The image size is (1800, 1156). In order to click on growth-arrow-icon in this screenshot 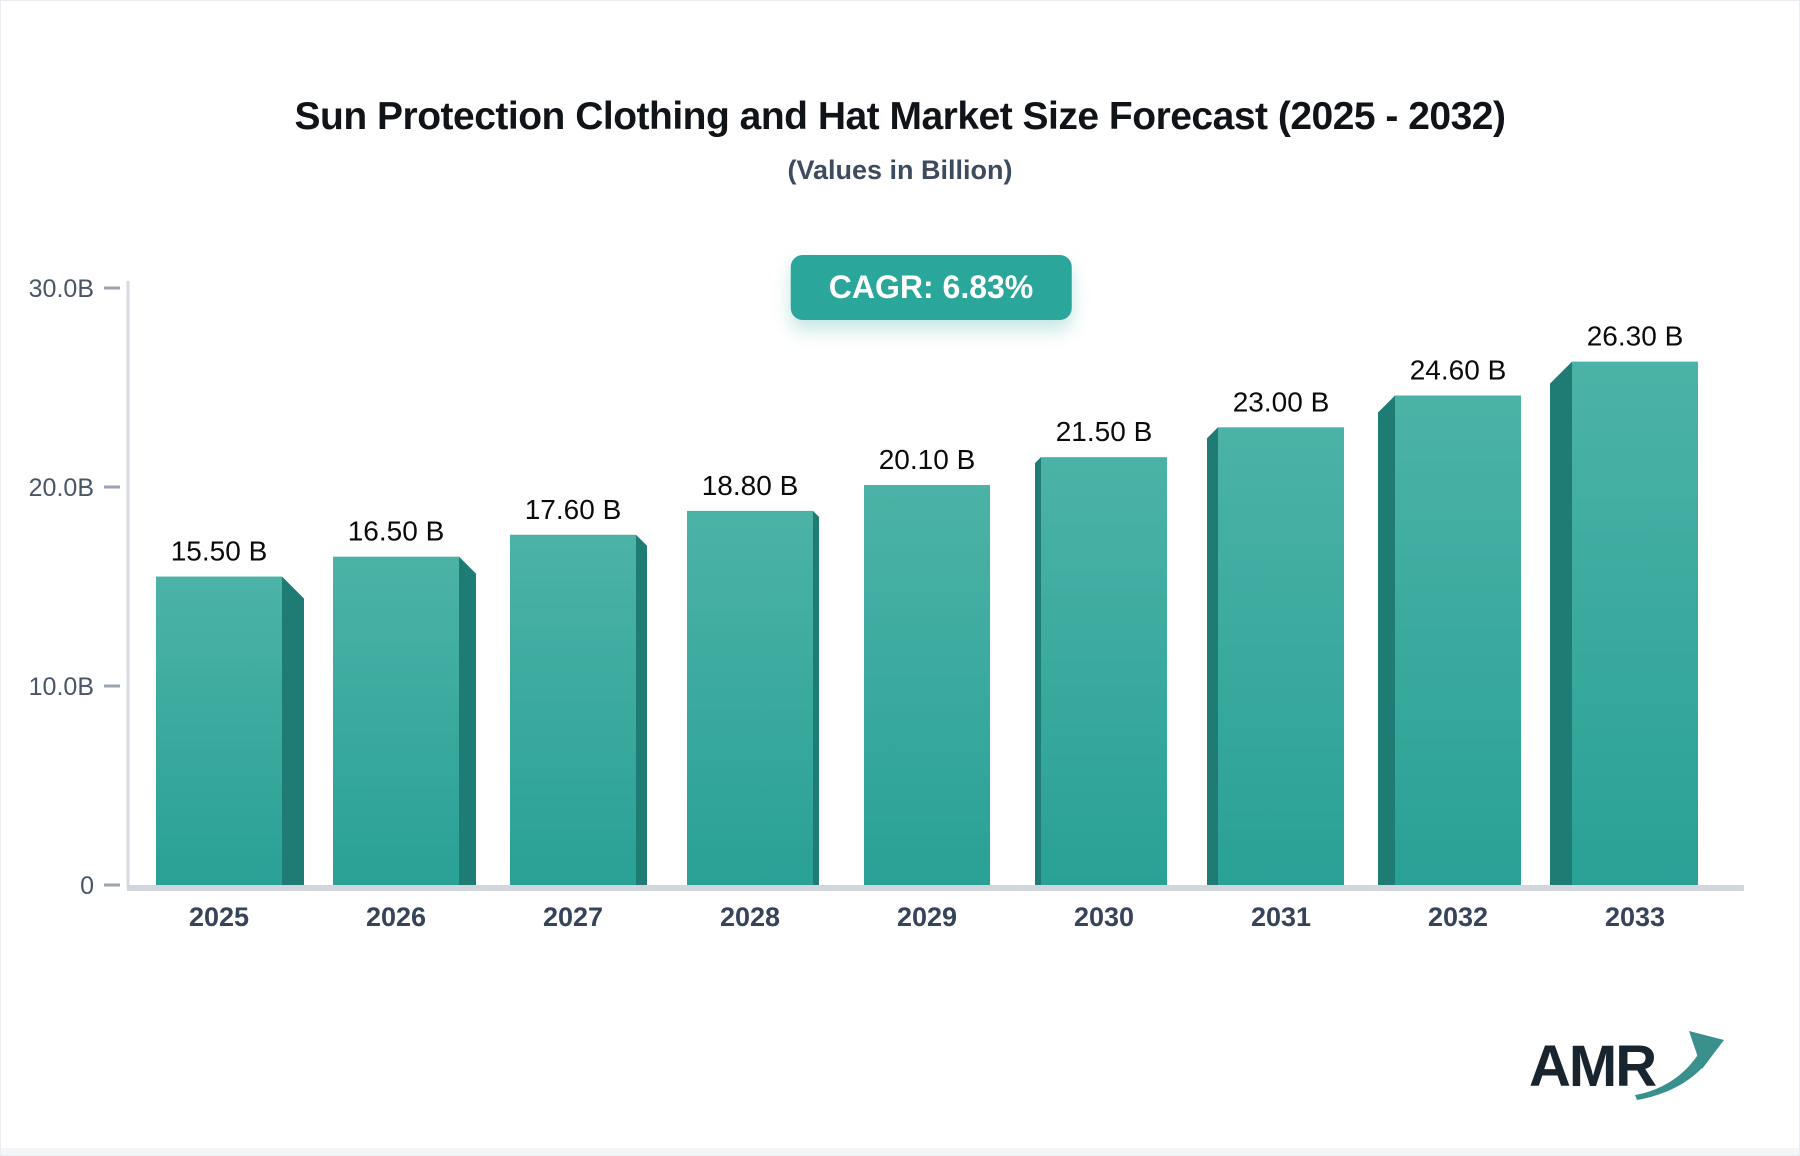, I will do `click(1679, 1065)`.